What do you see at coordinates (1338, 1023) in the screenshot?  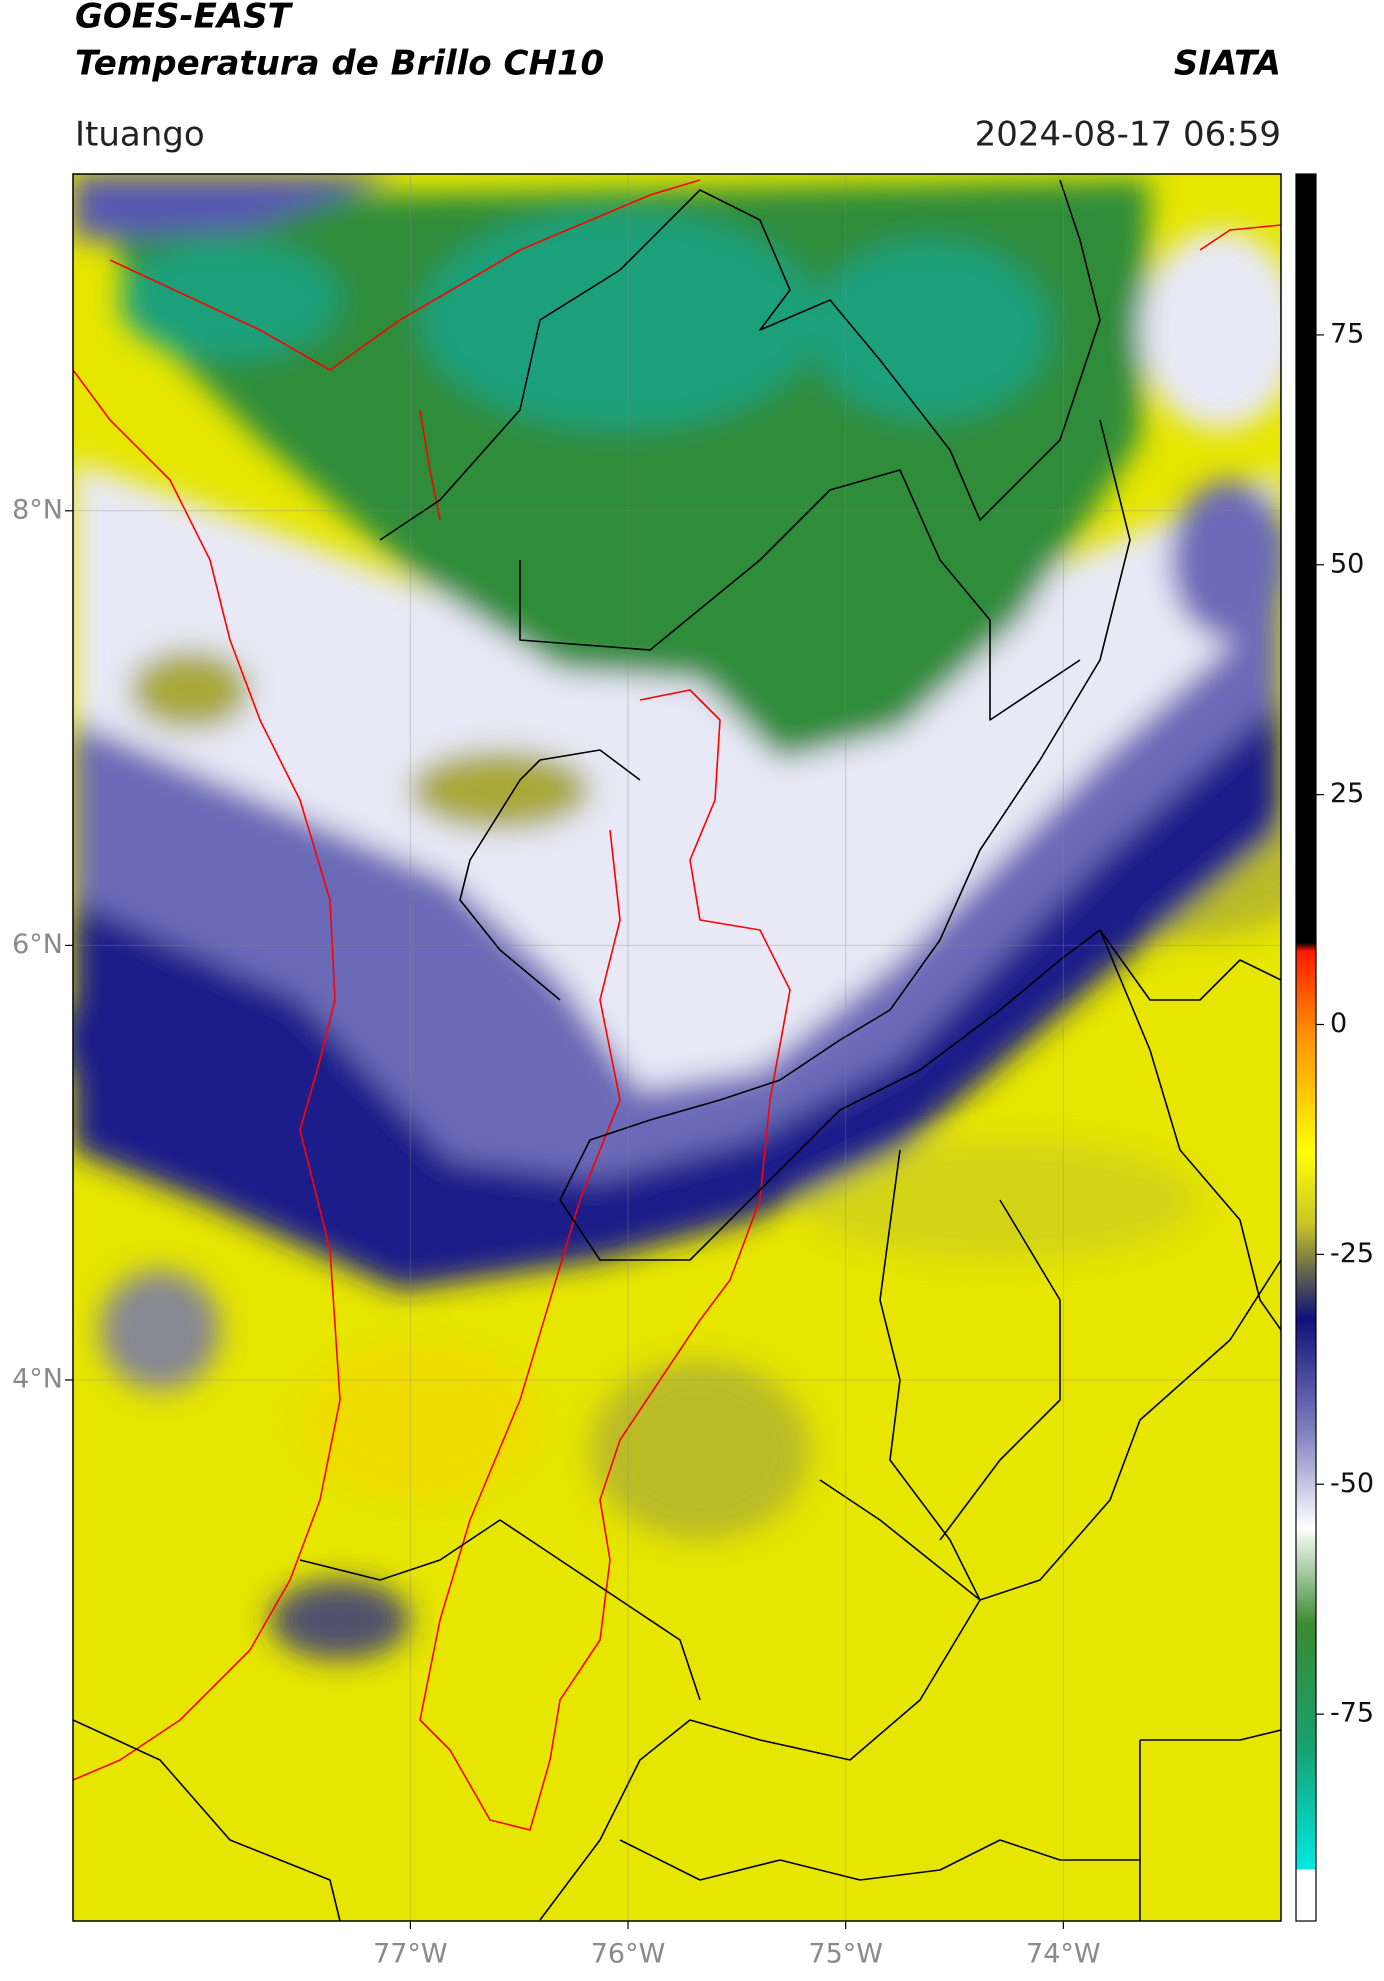 I see `colorbar-tick-label: 0` at bounding box center [1338, 1023].